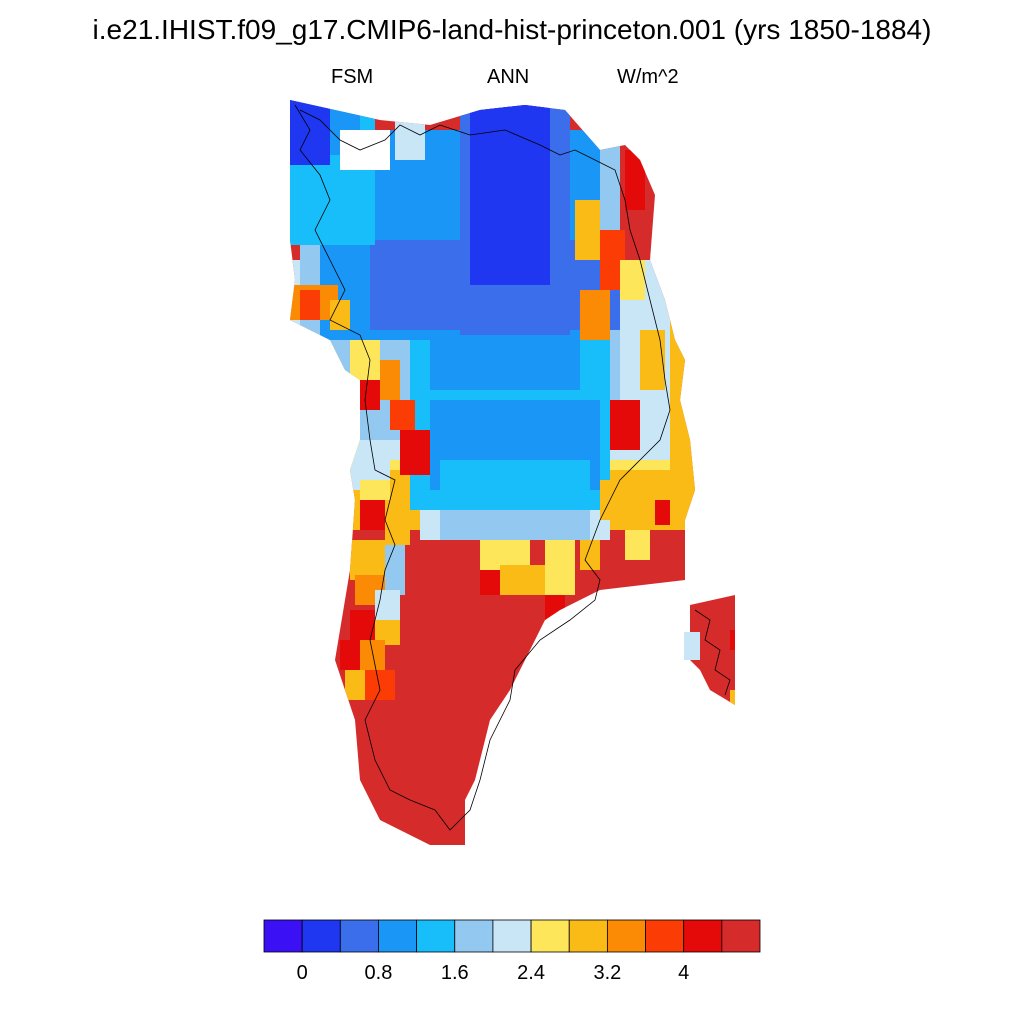  What do you see at coordinates (692, 646) in the screenshot?
I see `island-pixel` at bounding box center [692, 646].